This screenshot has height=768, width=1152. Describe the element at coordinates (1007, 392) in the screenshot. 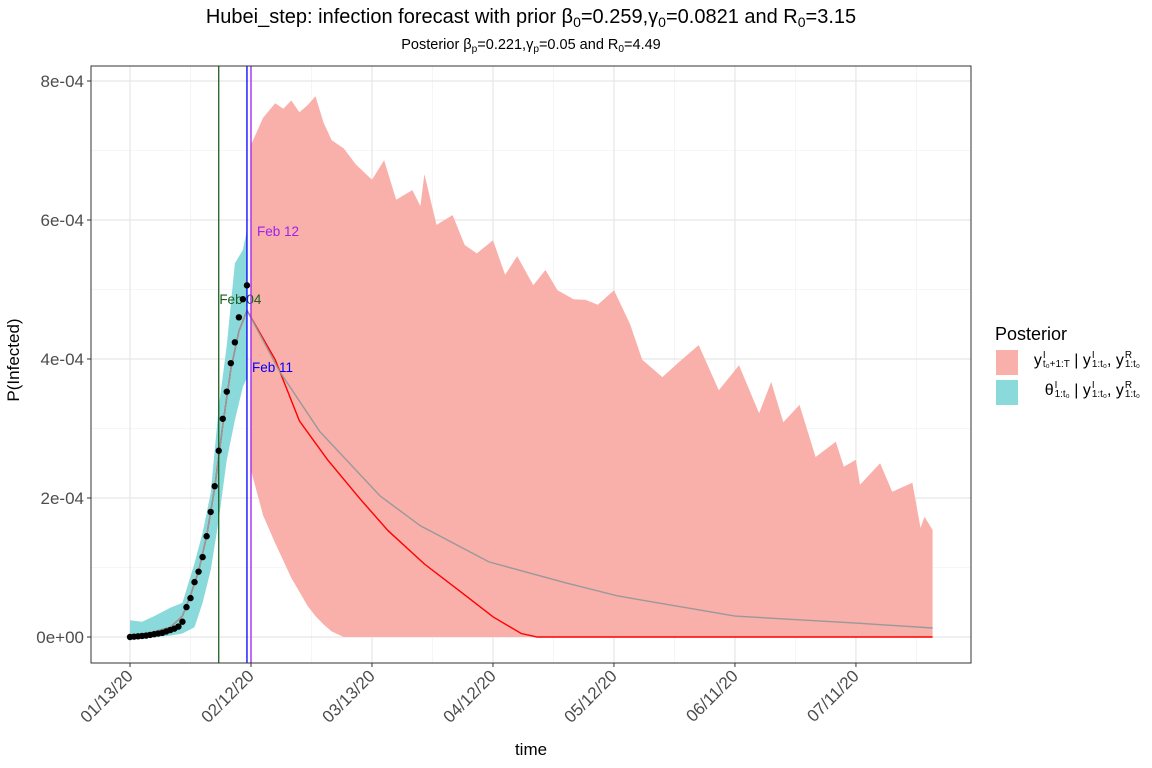

I see `legend-key-fit` at that location.